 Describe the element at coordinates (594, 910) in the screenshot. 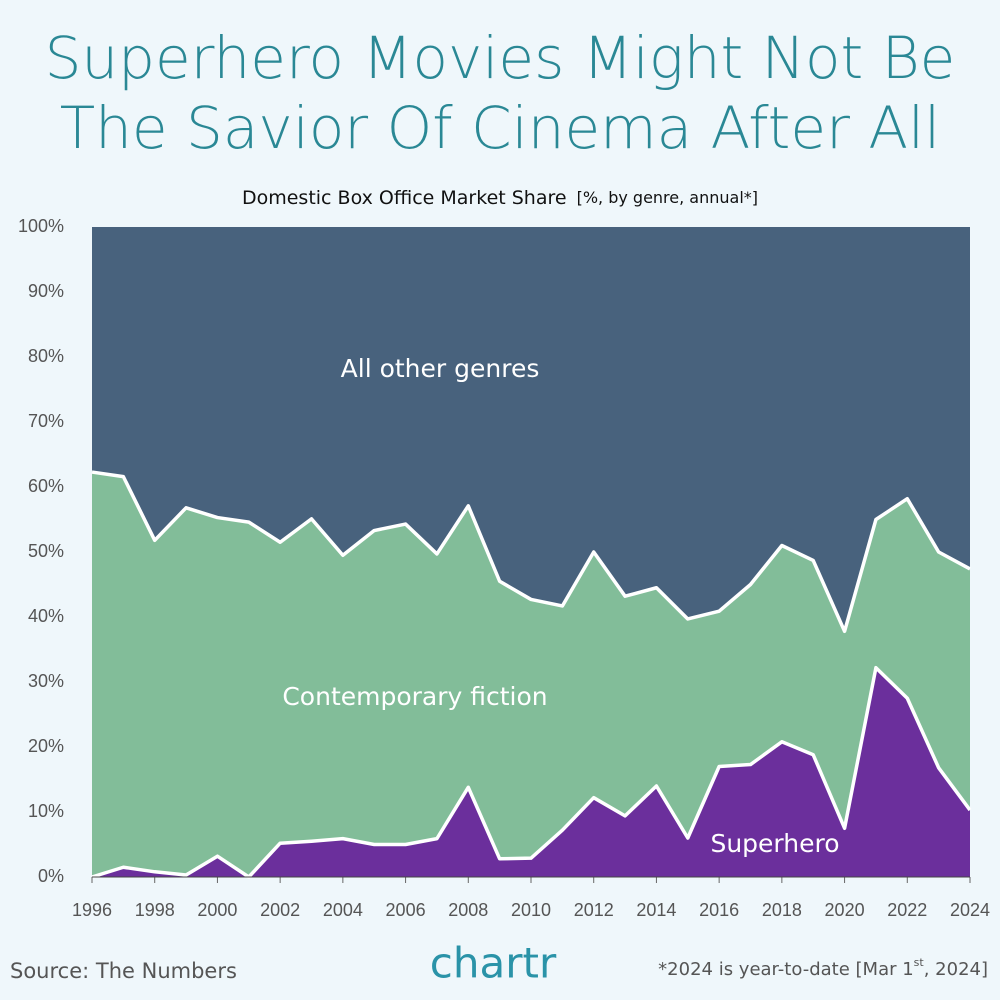

I see `x-tick-label: 2012` at that location.